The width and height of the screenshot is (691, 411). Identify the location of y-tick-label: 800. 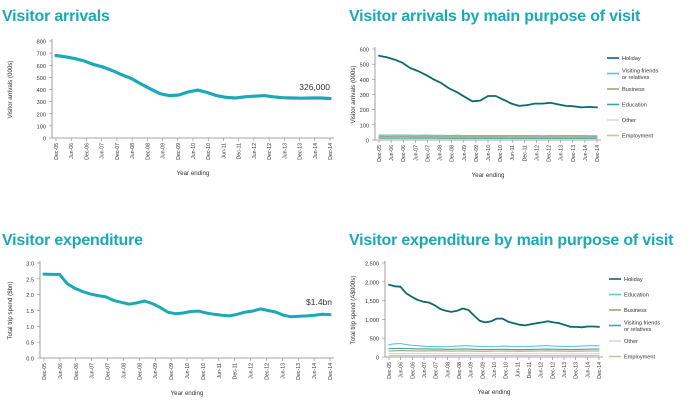
(41, 43).